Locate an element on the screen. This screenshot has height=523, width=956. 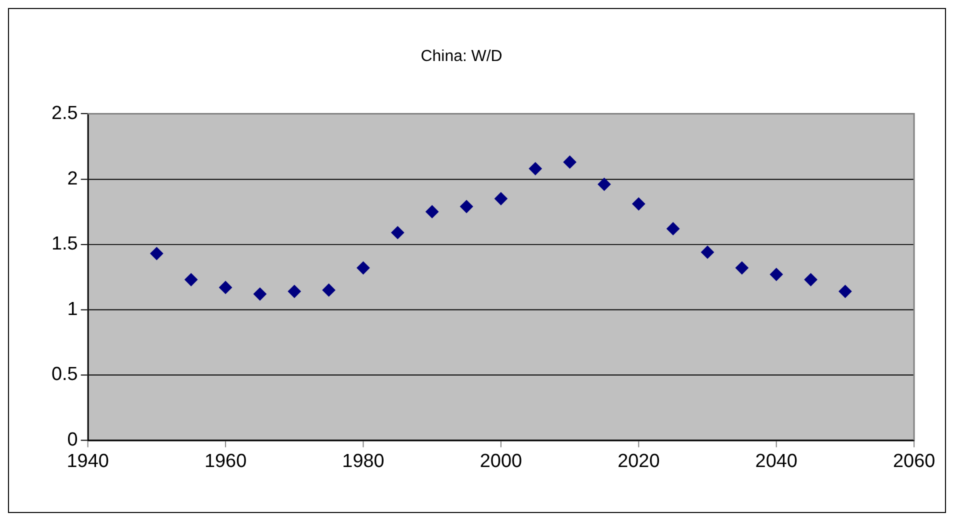
x-tick-label: 1940 is located at coordinates (87, 461).